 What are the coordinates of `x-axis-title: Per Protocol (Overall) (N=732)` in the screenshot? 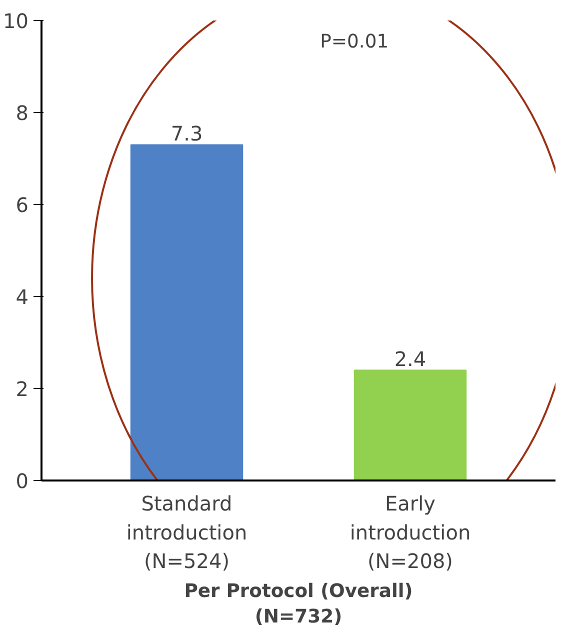 It's located at (298, 604).